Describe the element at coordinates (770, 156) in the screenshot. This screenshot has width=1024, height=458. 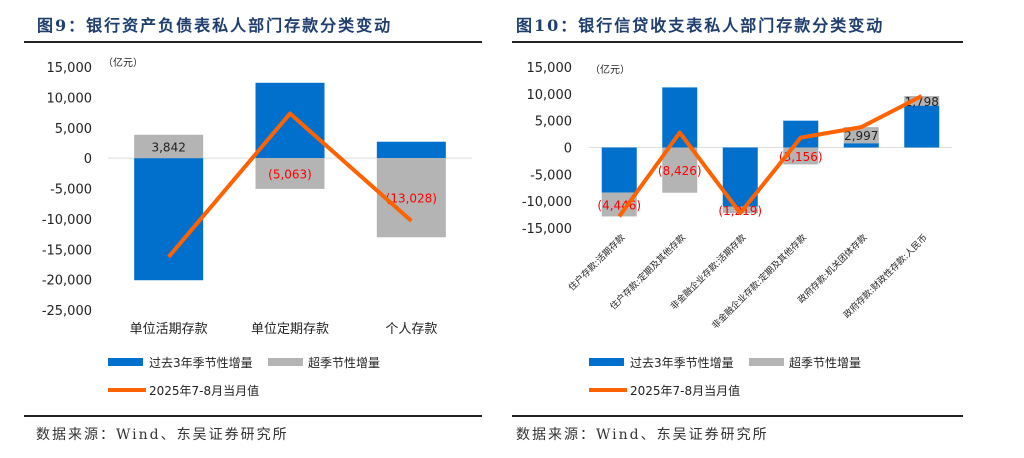
I see `line-series` at that location.